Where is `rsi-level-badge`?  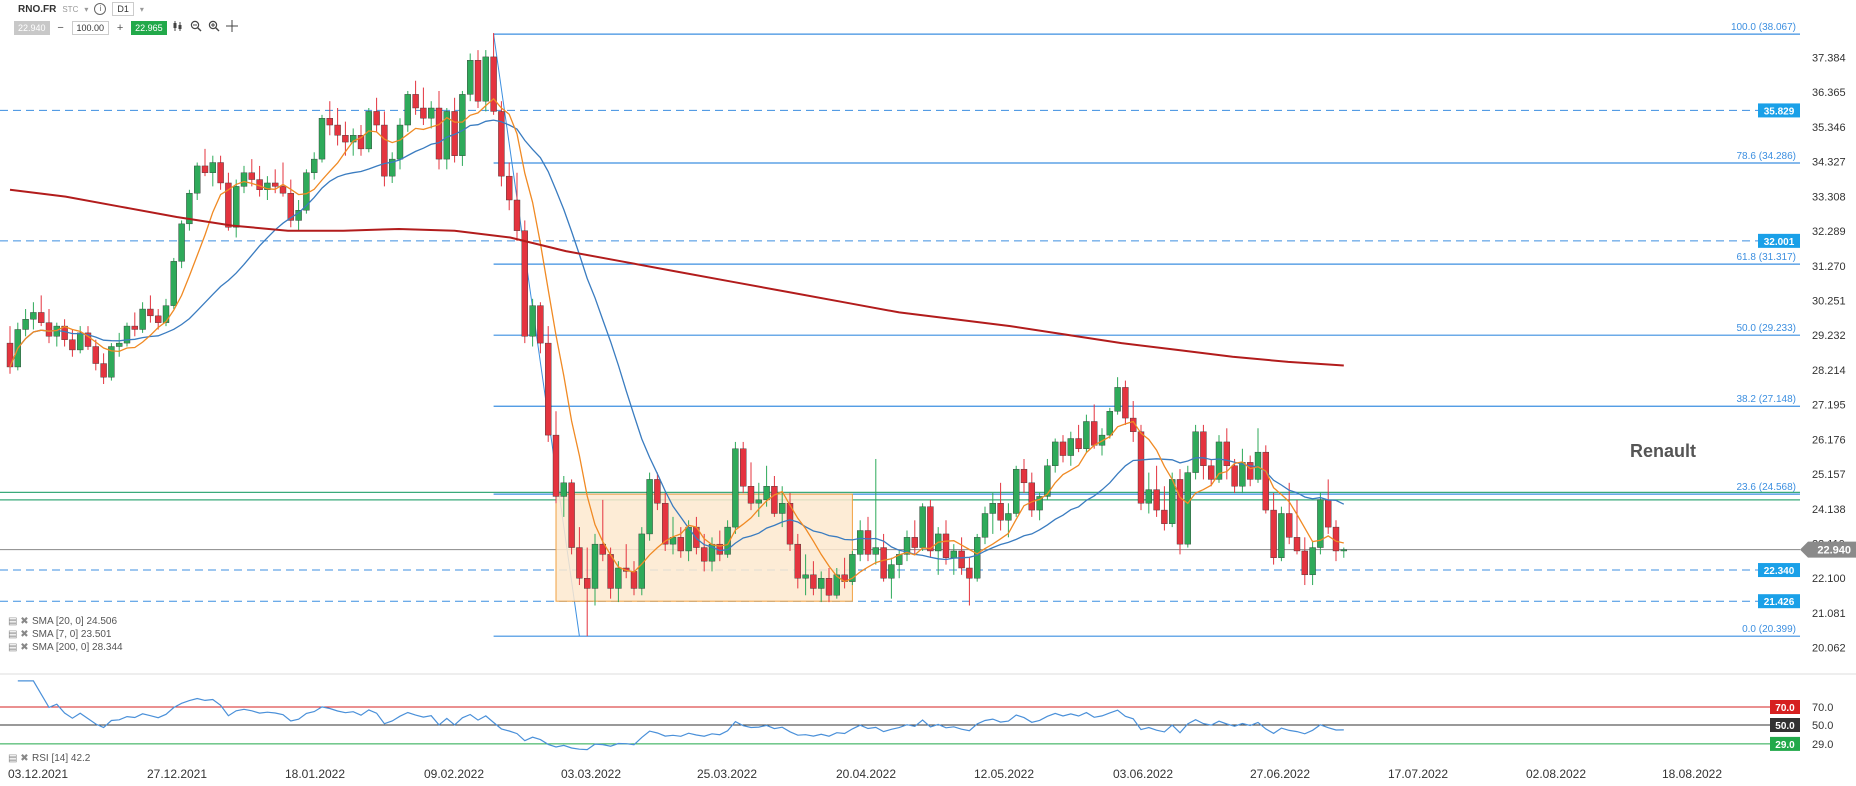 rsi-level-badge is located at coordinates (1785, 725).